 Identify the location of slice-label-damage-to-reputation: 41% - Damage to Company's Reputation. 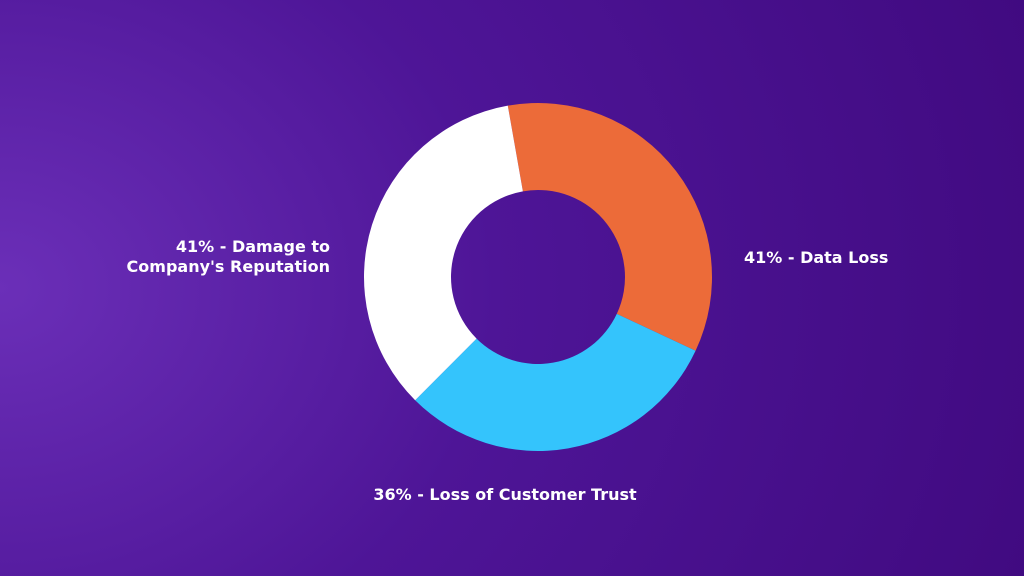
(228, 257).